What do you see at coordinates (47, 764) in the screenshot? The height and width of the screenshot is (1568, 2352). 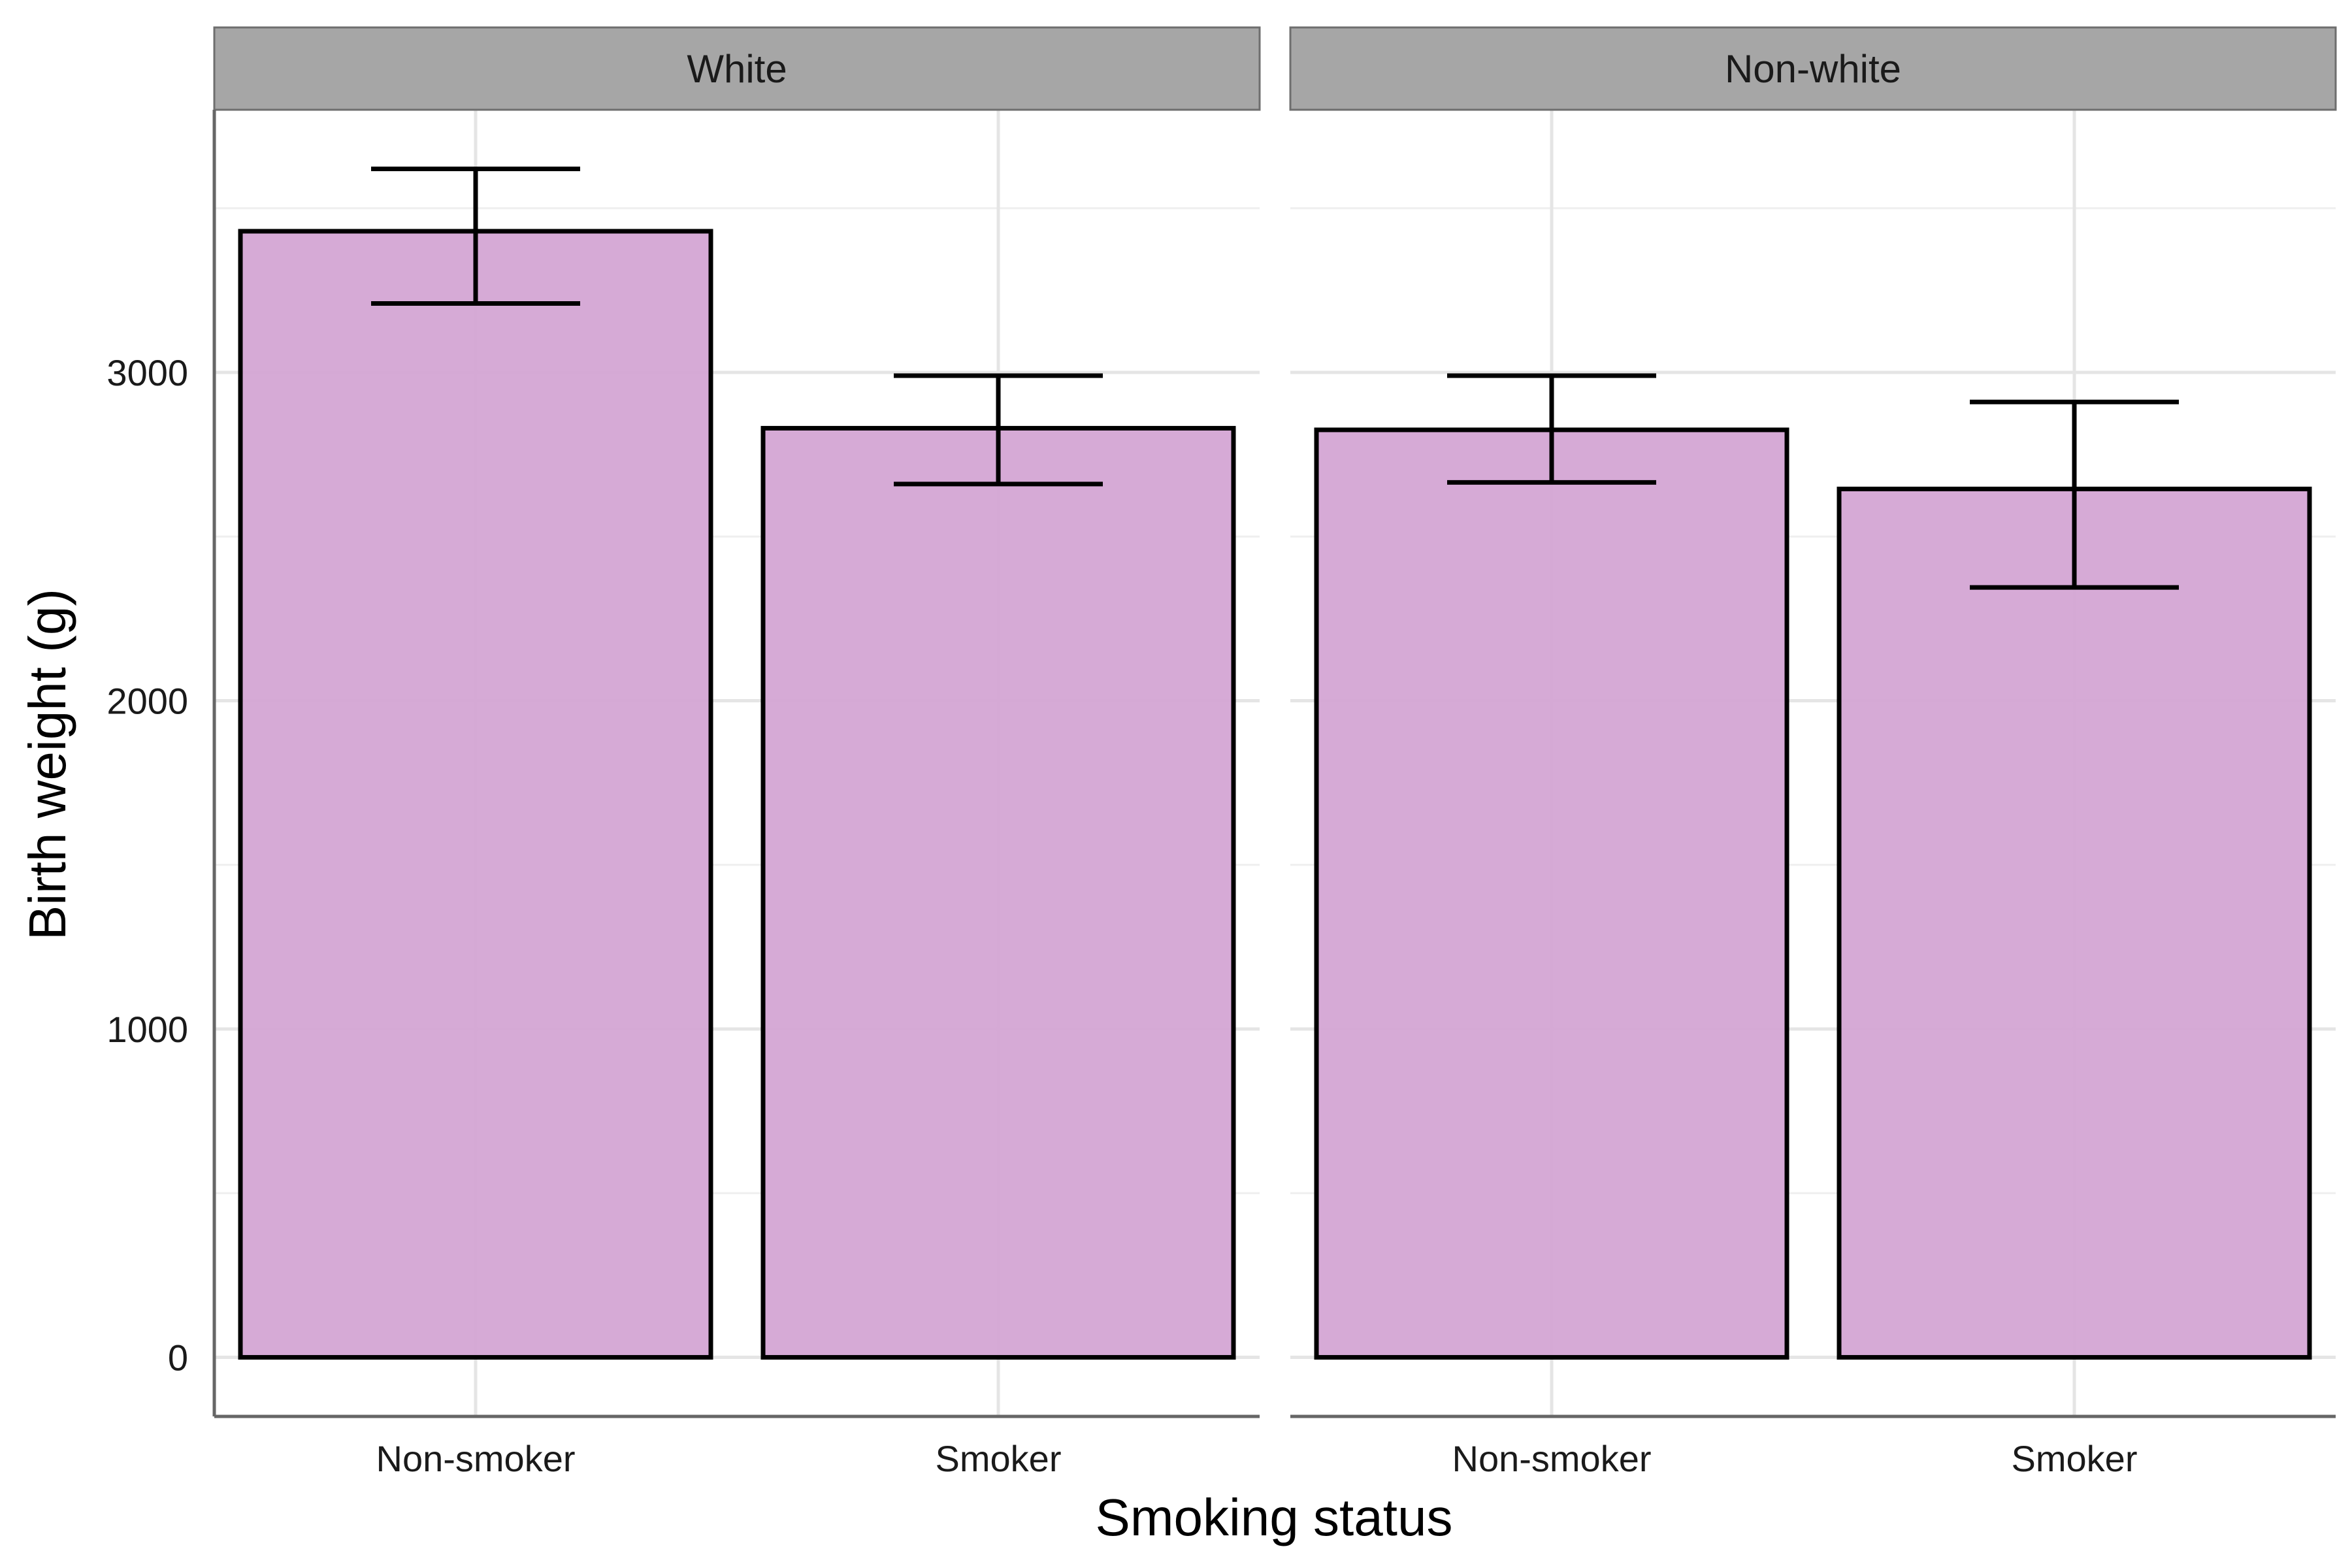 I see `y-axis-title: Birth weight (g)` at bounding box center [47, 764].